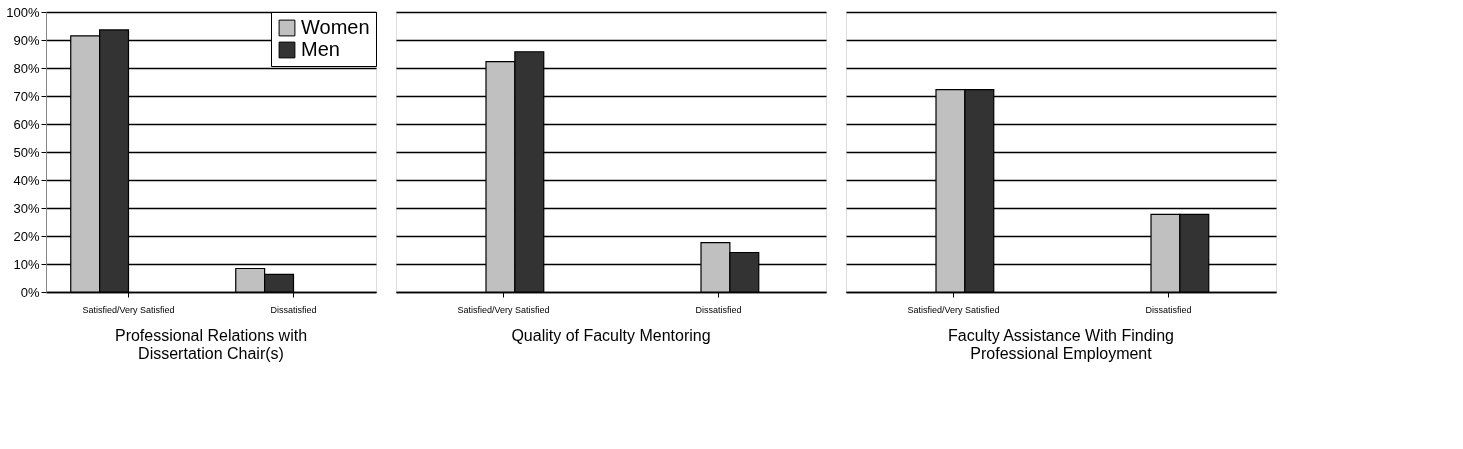  Describe the element at coordinates (30, 292) in the screenshot. I see `y-tick-label: 0%` at that location.